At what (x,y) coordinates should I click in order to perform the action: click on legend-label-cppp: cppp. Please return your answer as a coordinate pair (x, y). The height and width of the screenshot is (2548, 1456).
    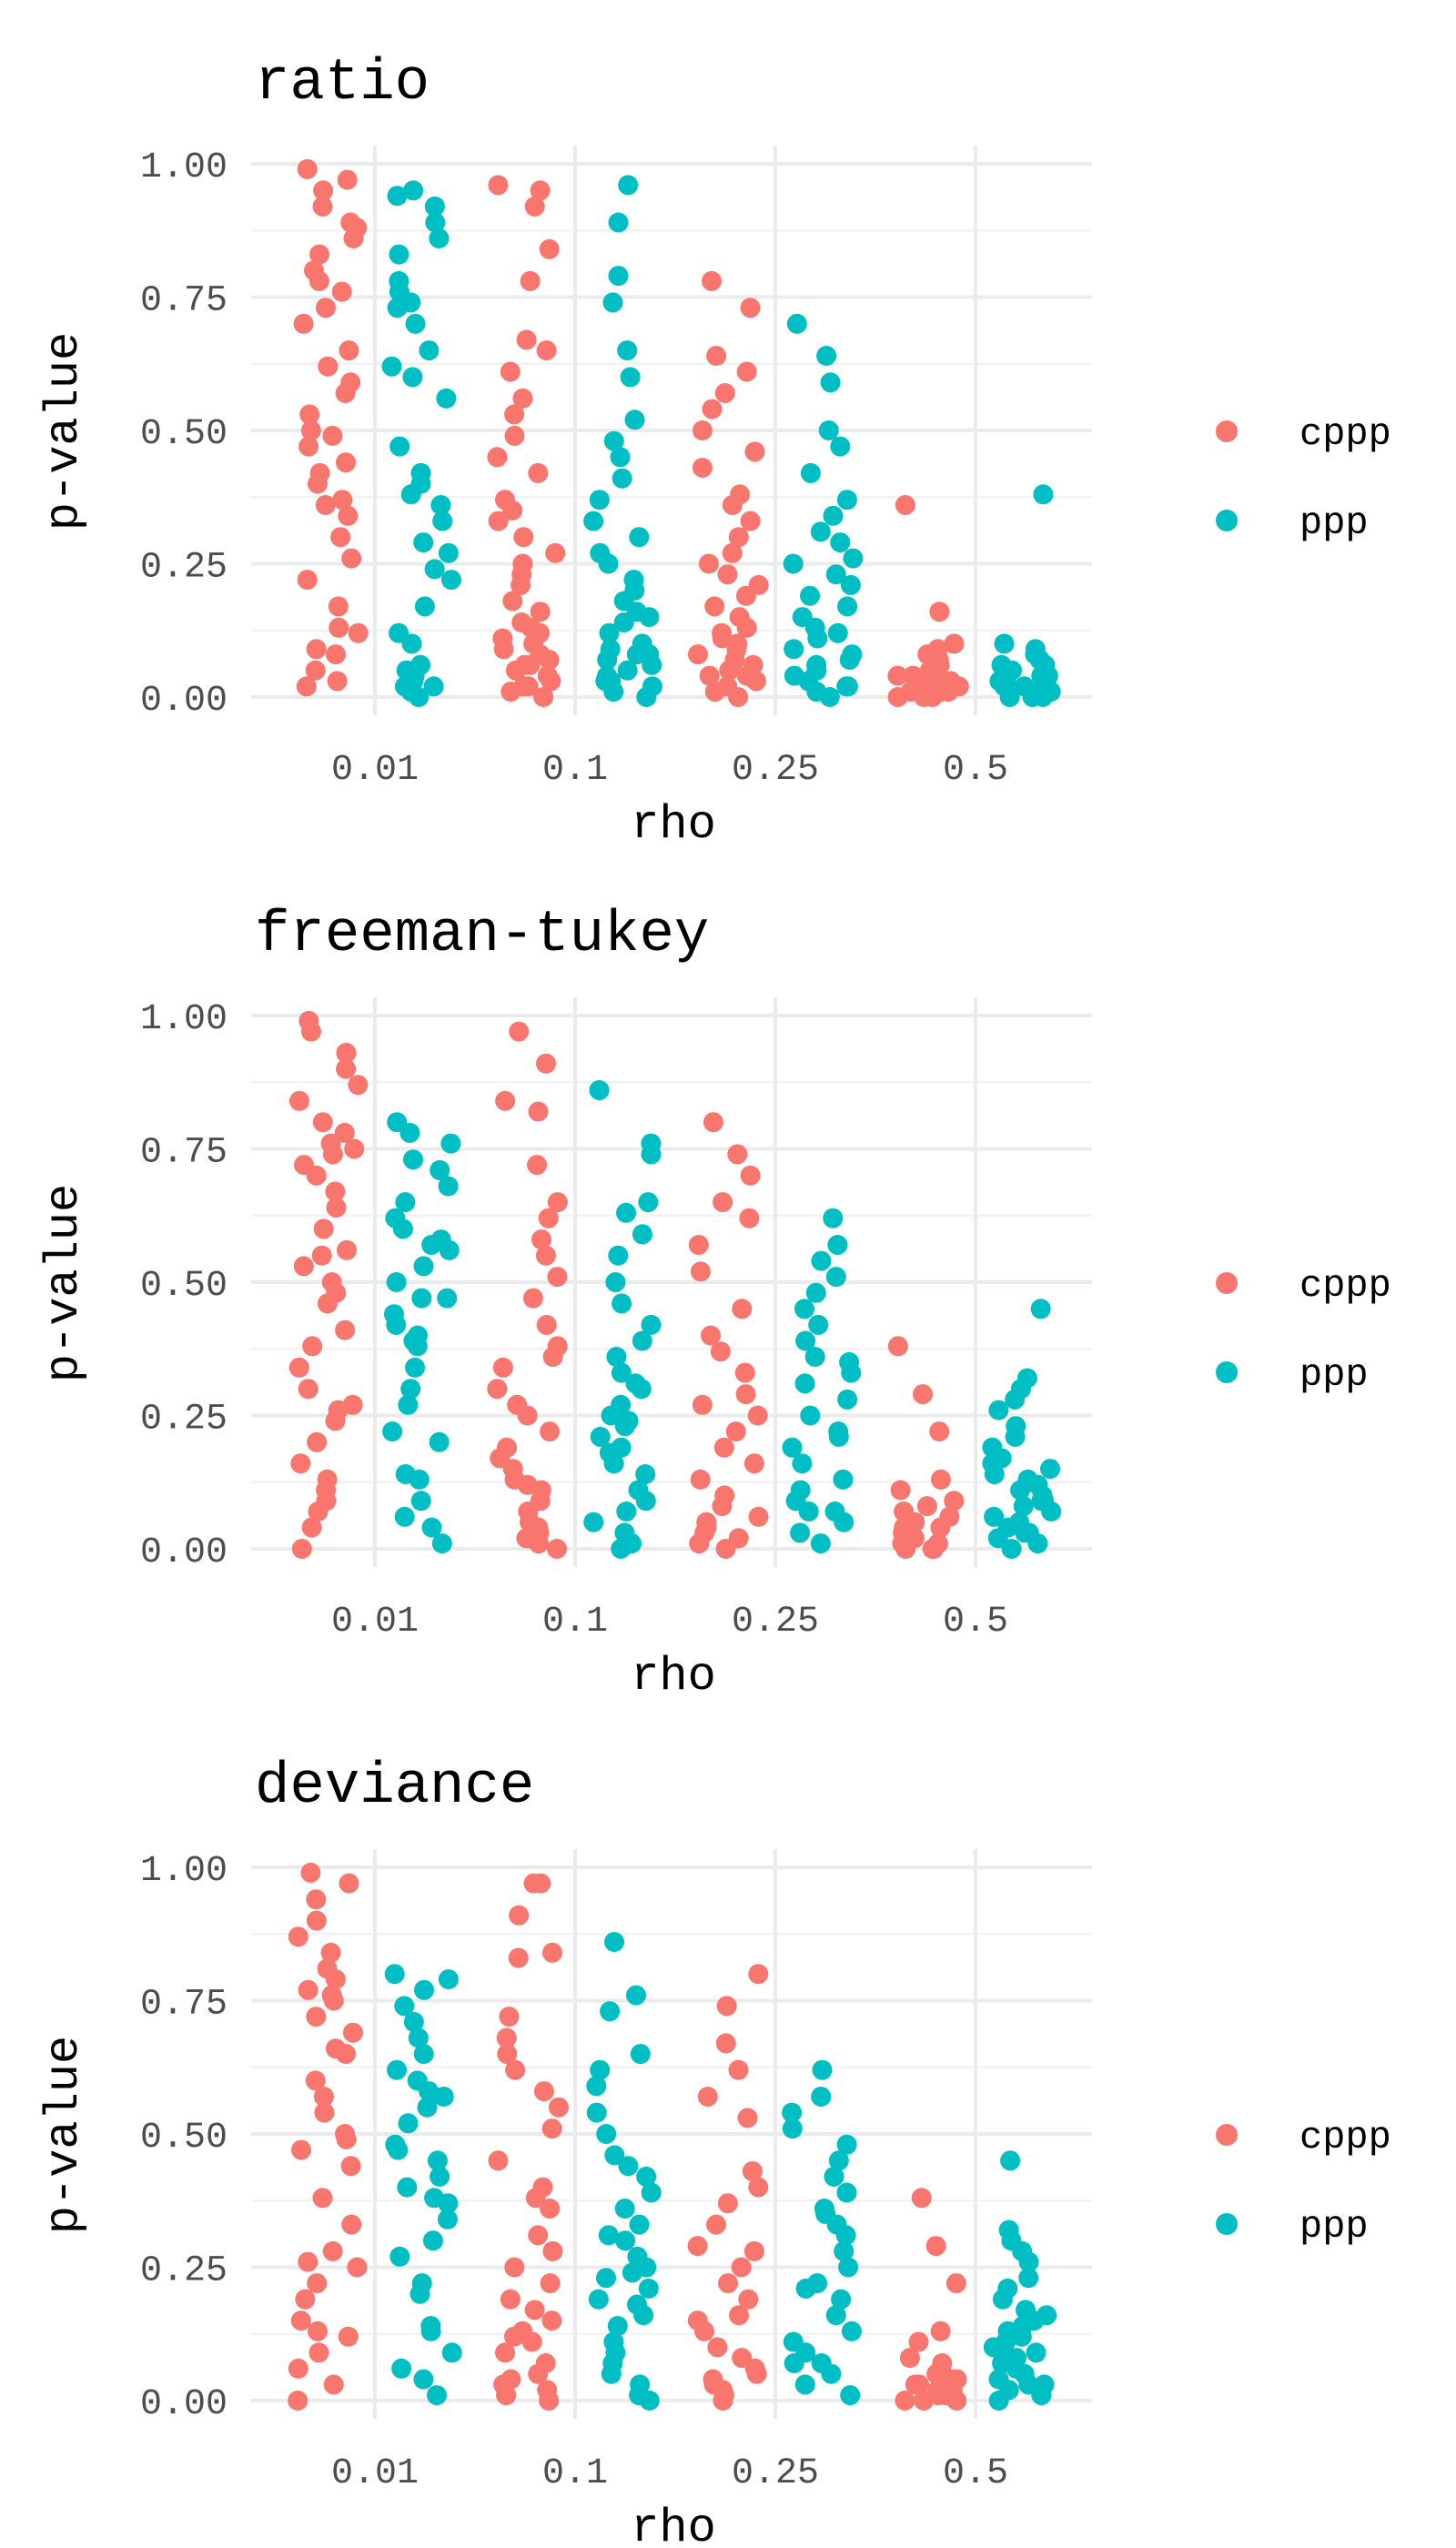
    Looking at the image, I should click on (1345, 1286).